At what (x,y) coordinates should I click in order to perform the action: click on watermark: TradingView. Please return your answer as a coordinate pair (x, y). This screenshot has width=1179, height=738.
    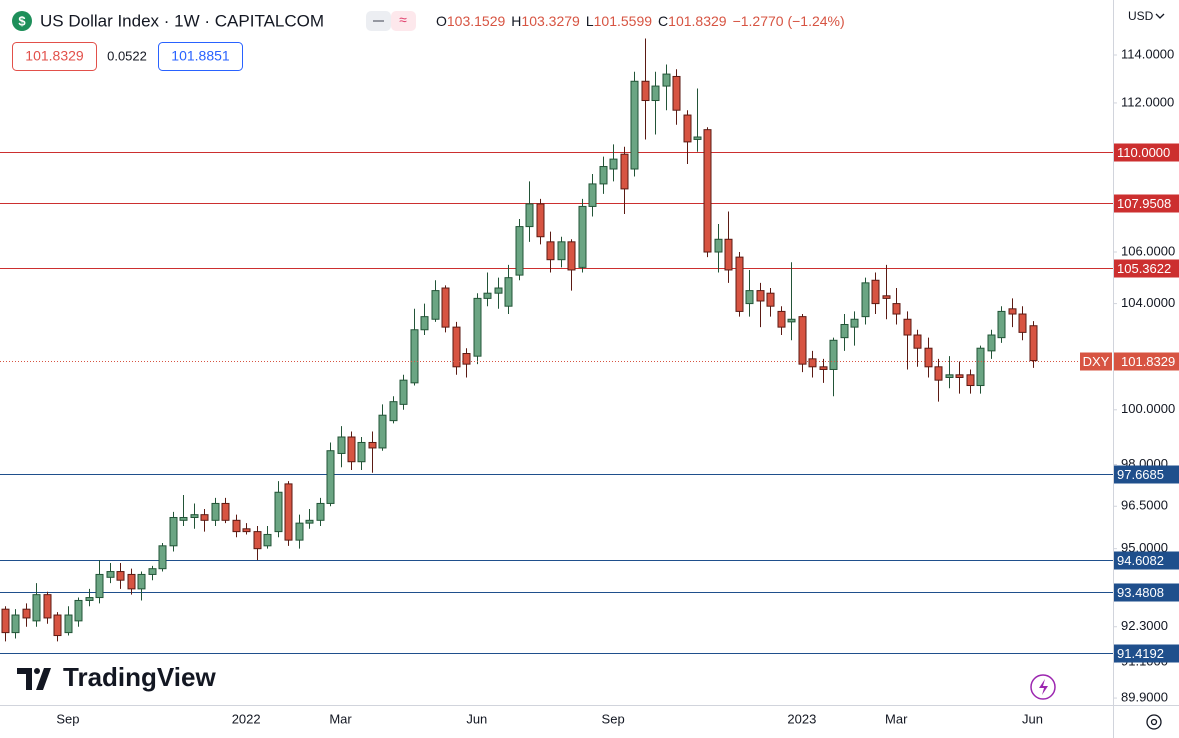
    Looking at the image, I should click on (139, 677).